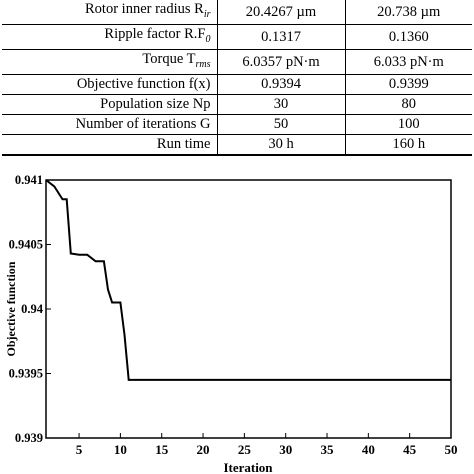  Describe the element at coordinates (120, 449) in the screenshot. I see `x-tick-label: 10` at that location.